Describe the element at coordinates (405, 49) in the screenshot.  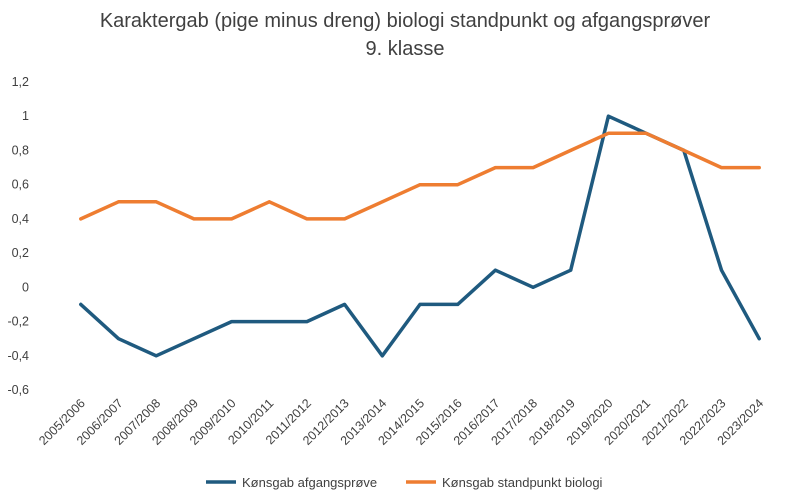
I see `chart-subtitle: 9. klasse` at that location.